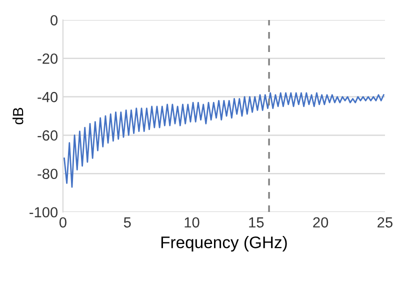 This screenshot has width=401, height=290. I want to click on x-tick-label: 20, so click(320, 222).